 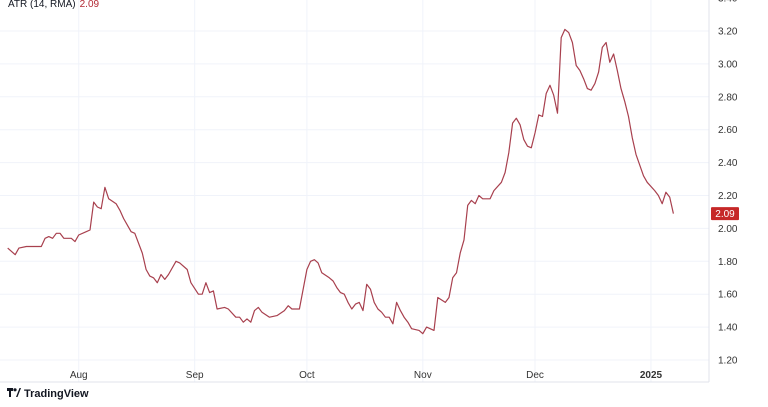 What do you see at coordinates (728, 64) in the screenshot?
I see `y-tick-label: 3.00` at bounding box center [728, 64].